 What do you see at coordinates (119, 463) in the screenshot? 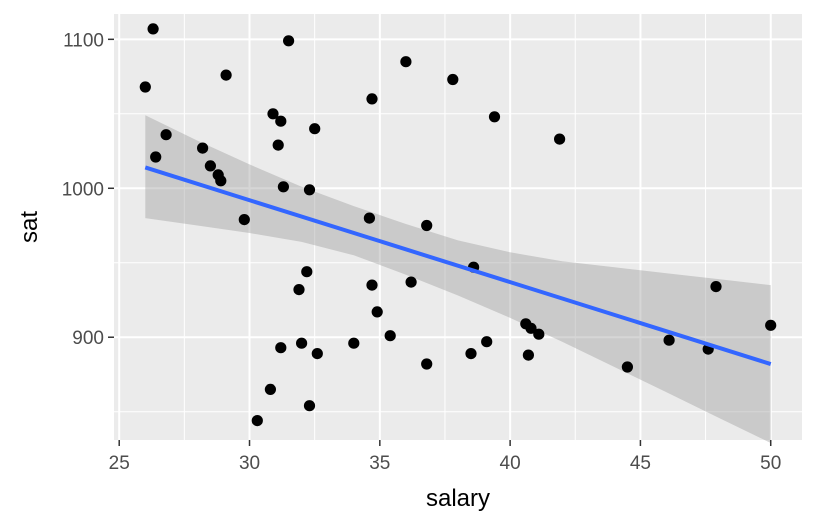
I see `x-tick-label: 25` at bounding box center [119, 463].